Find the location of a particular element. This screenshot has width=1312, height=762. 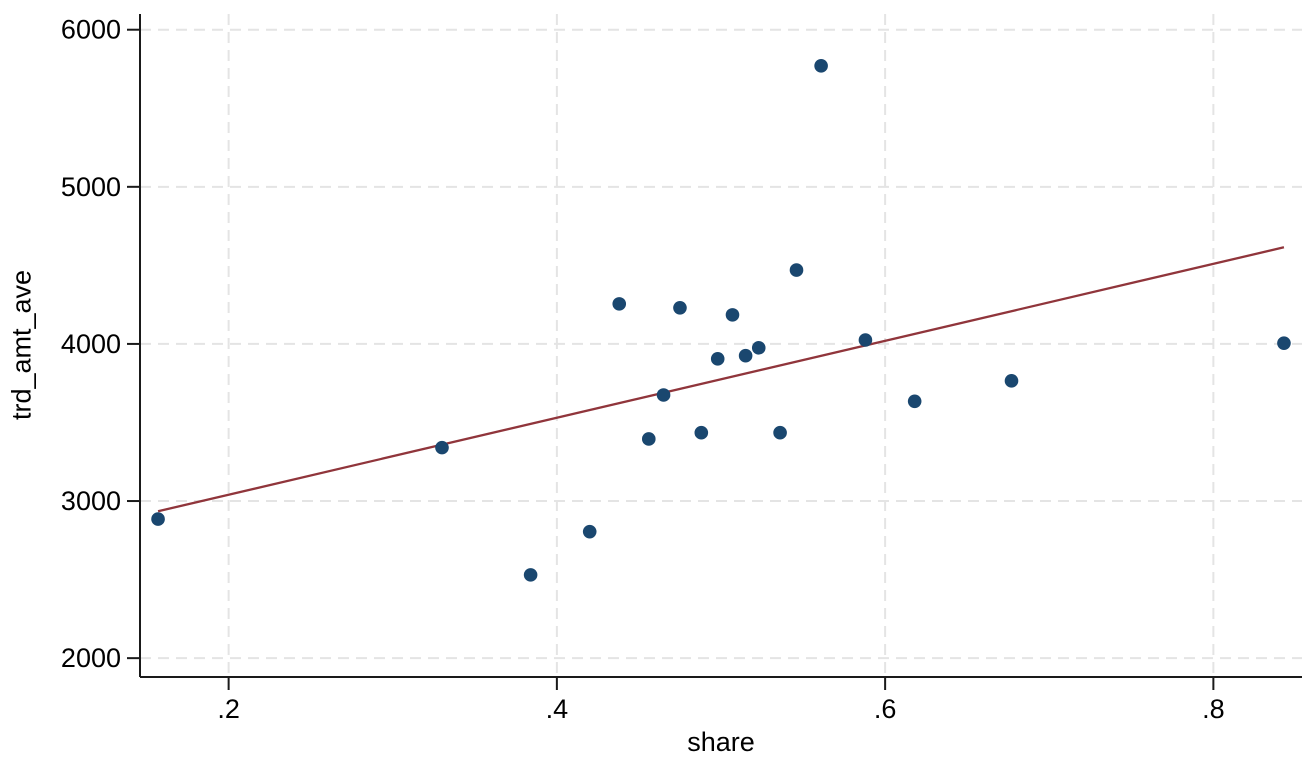

x-axis-tick-label: .6 is located at coordinates (885, 709).